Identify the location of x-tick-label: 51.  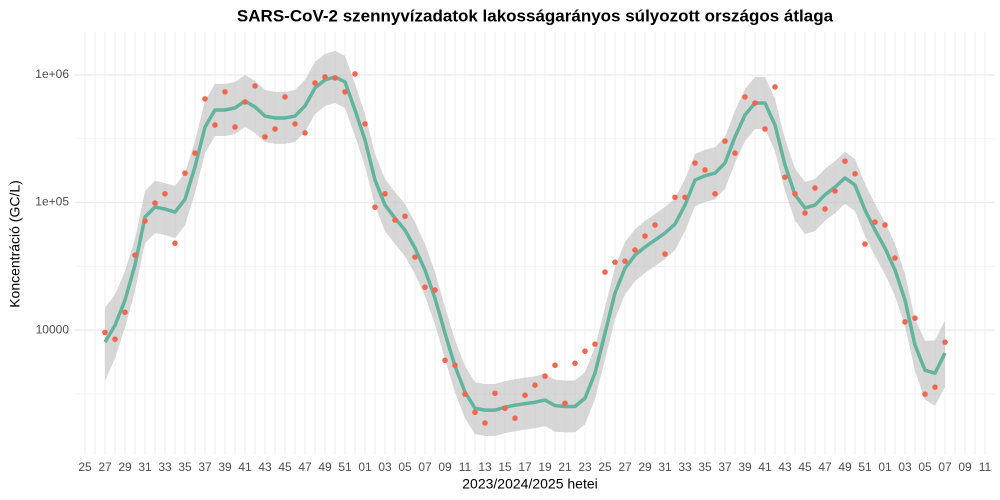
(865, 467).